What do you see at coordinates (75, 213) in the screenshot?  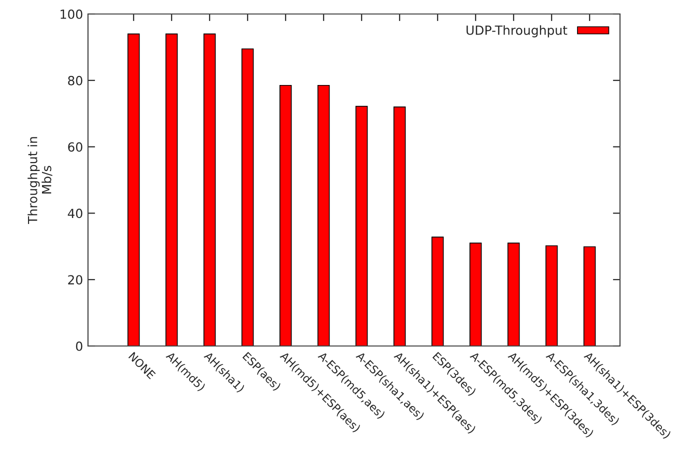 I see `y-tick-label: 40` at bounding box center [75, 213].